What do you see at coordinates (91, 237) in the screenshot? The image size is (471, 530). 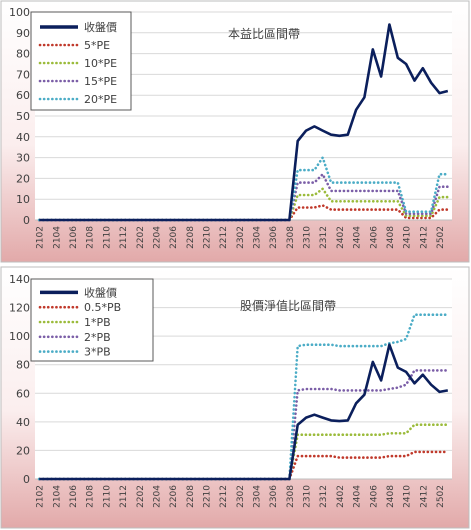 I see `pe-x-tick-label: 2108` at bounding box center [91, 237].